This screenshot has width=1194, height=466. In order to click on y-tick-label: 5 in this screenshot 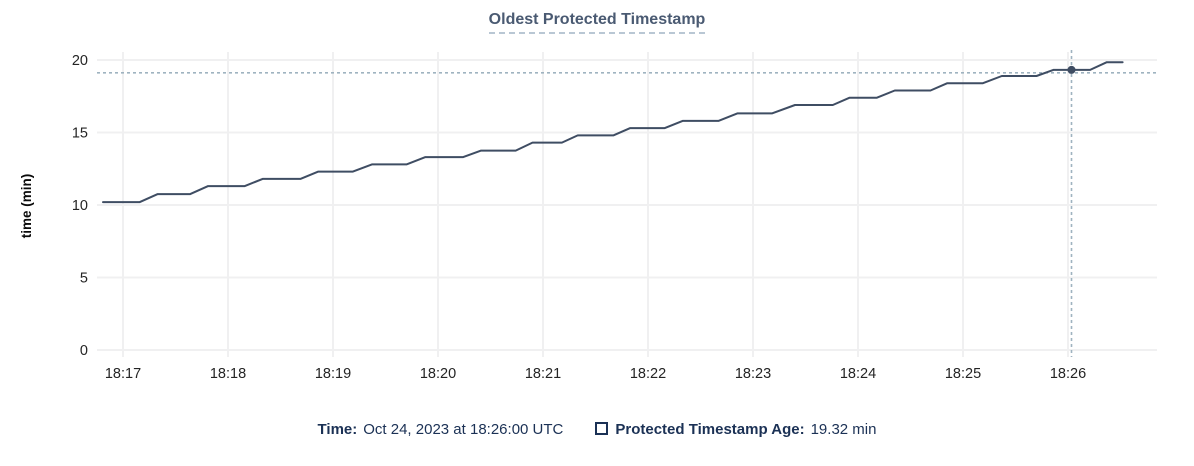, I will do `click(84, 279)`.